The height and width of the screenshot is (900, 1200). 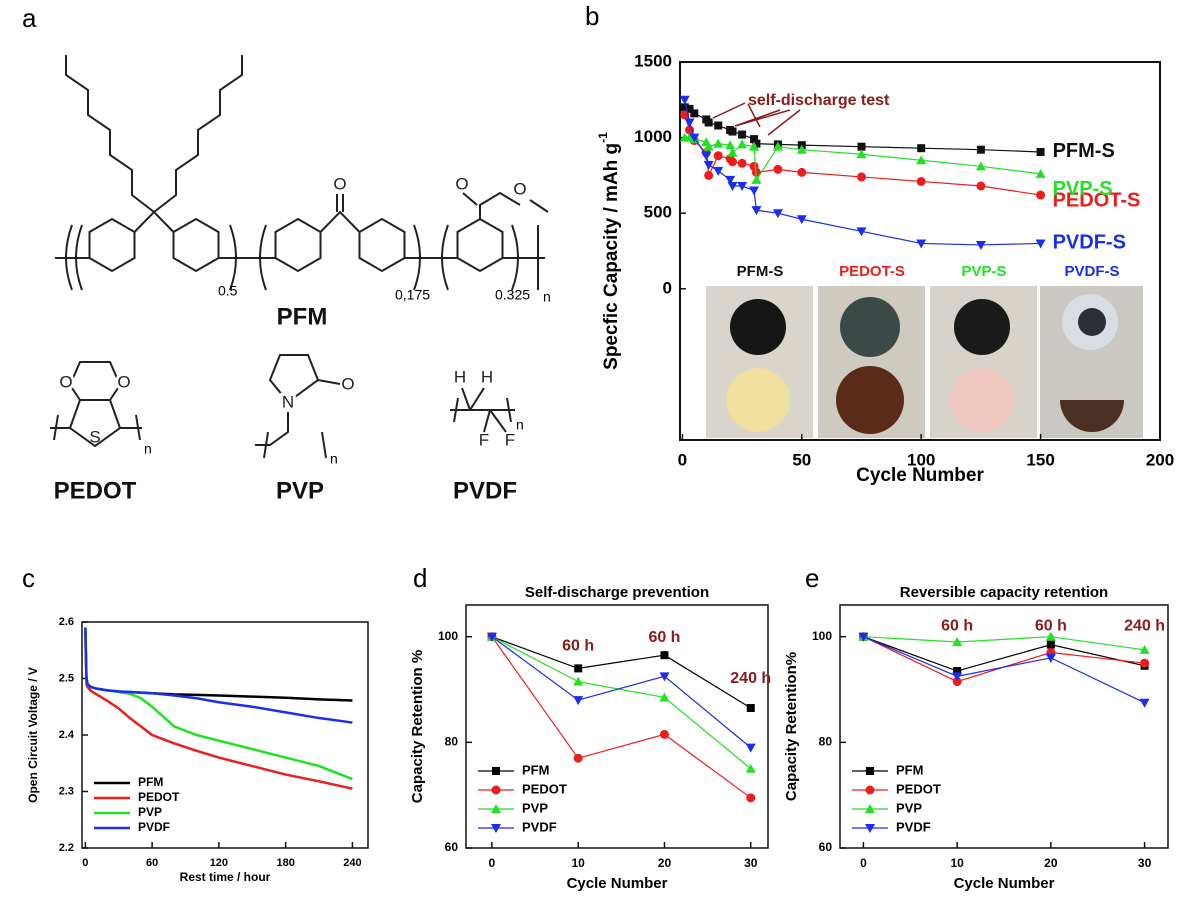 I want to click on y-tick-label: 2.3, so click(x=66, y=791).